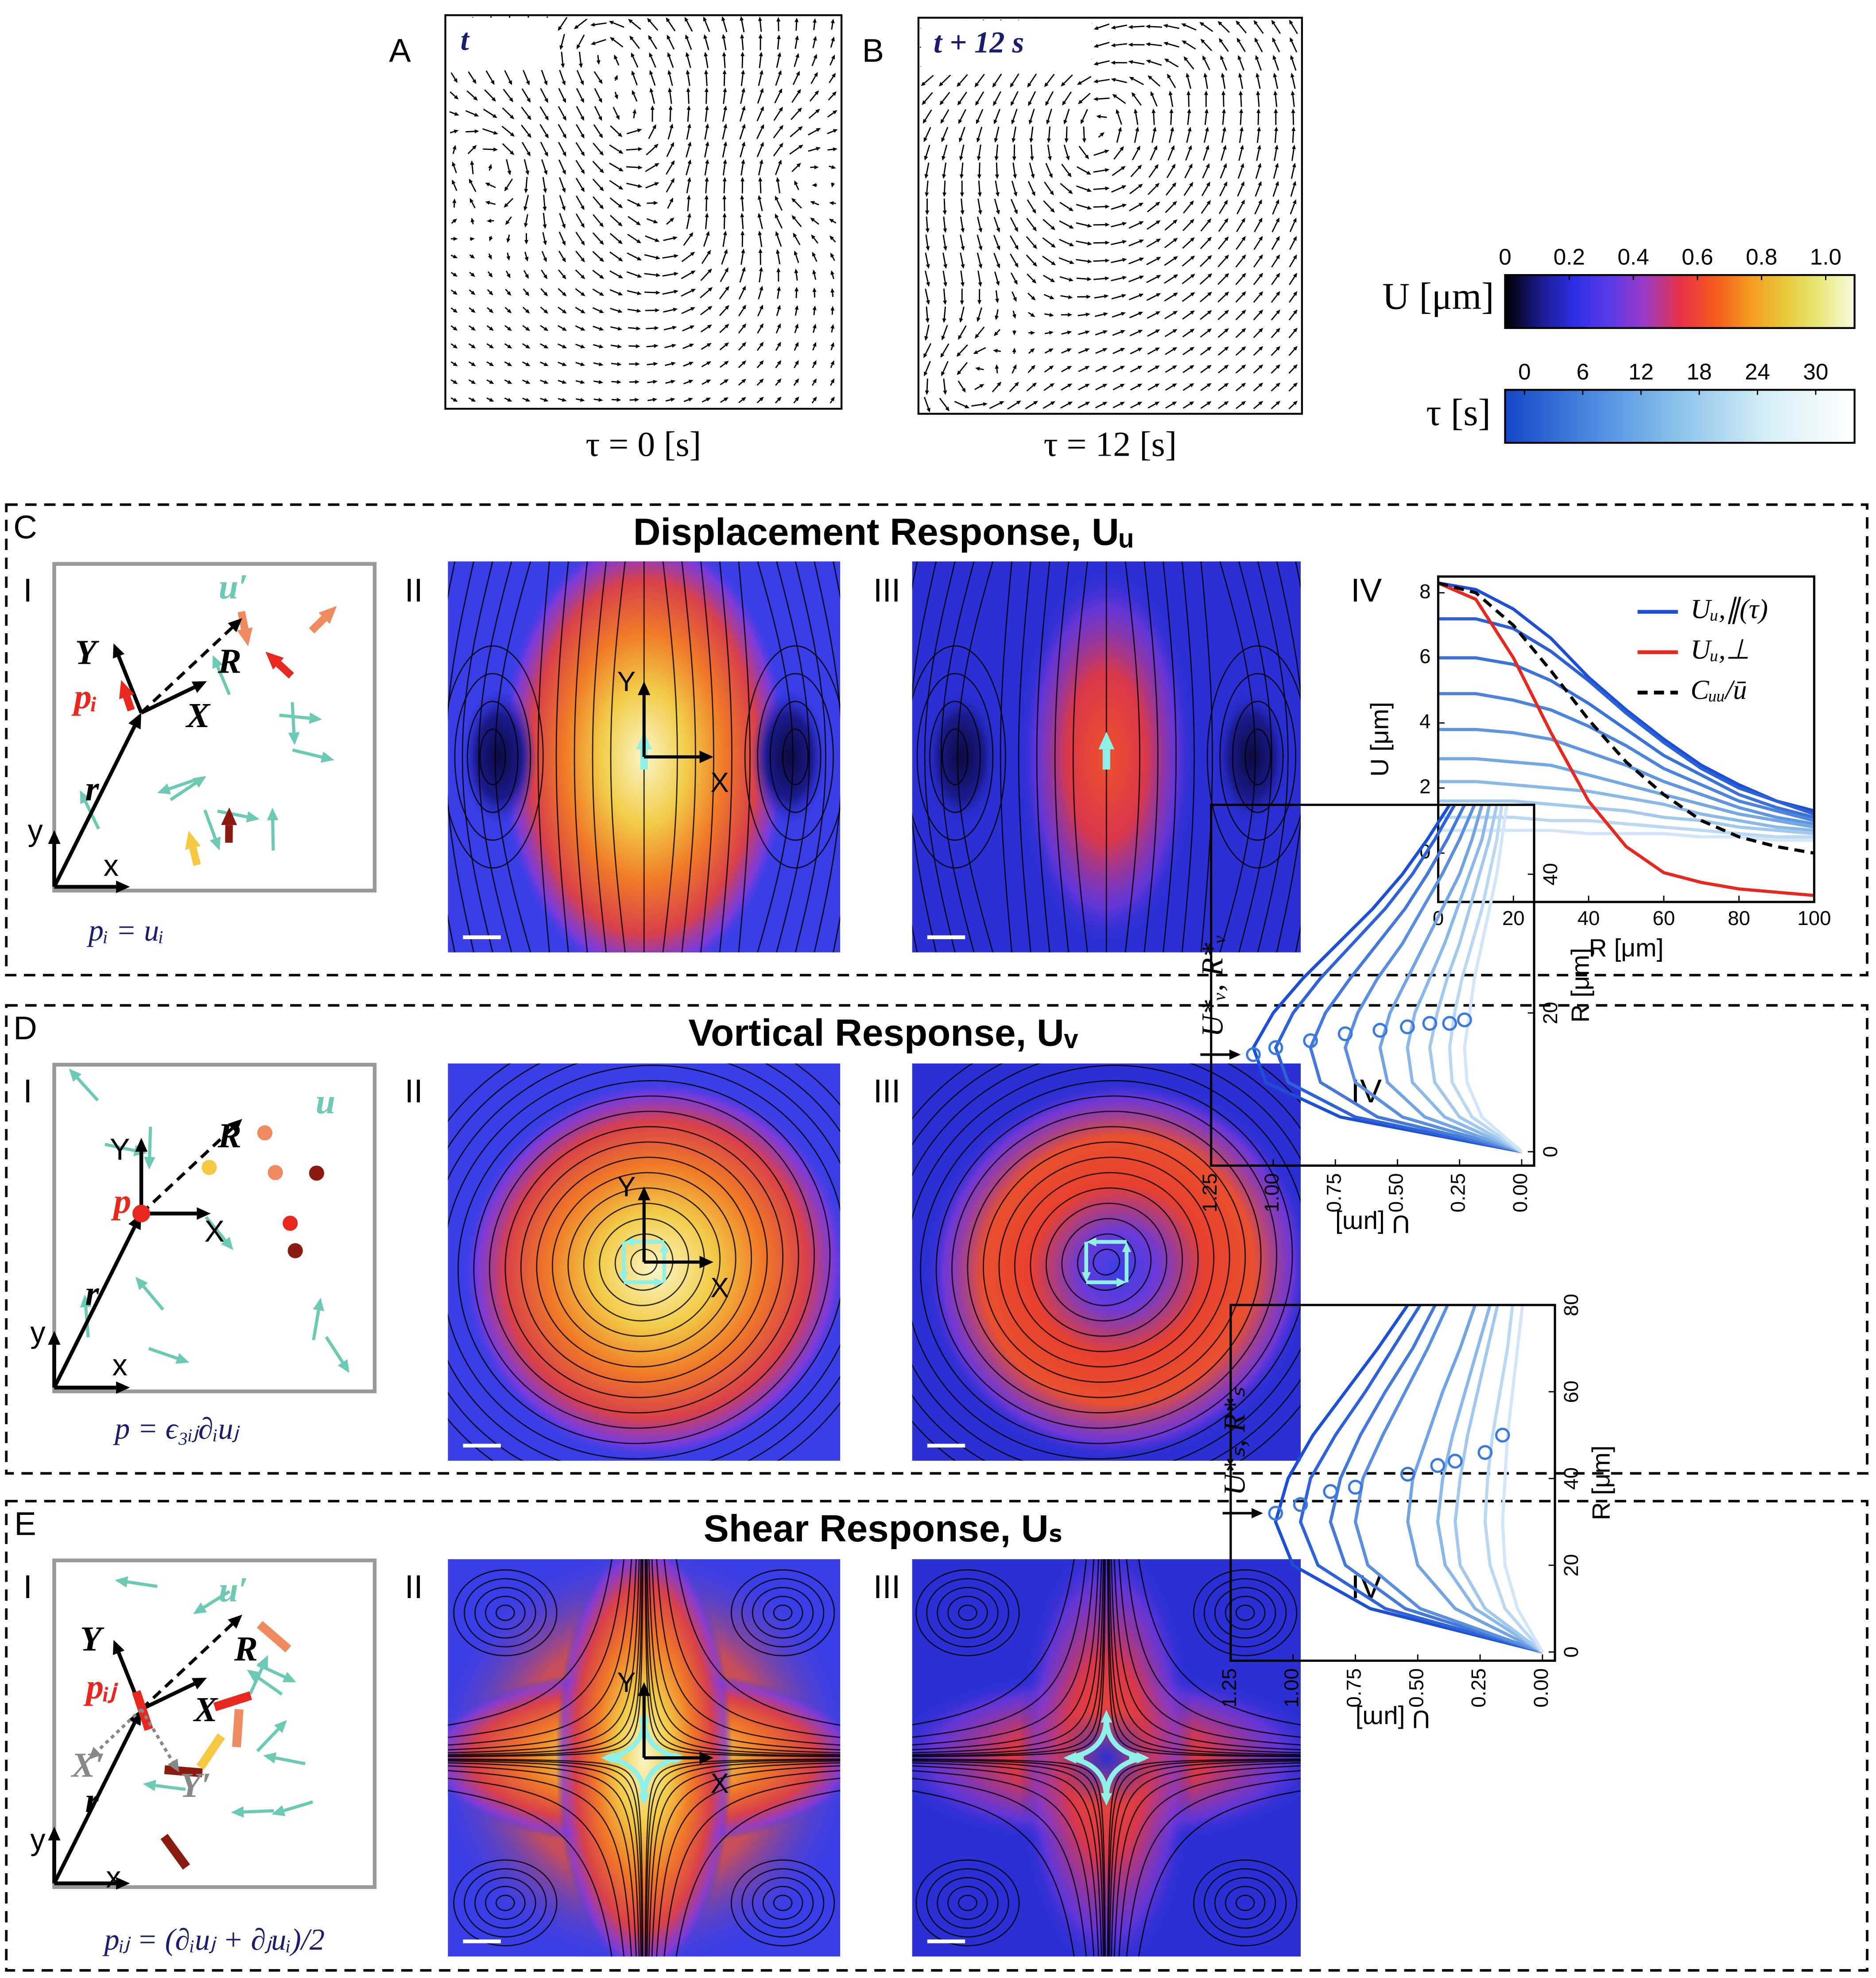  Describe the element at coordinates (92, 1293) in the screenshot. I see `schematic-label: r` at that location.